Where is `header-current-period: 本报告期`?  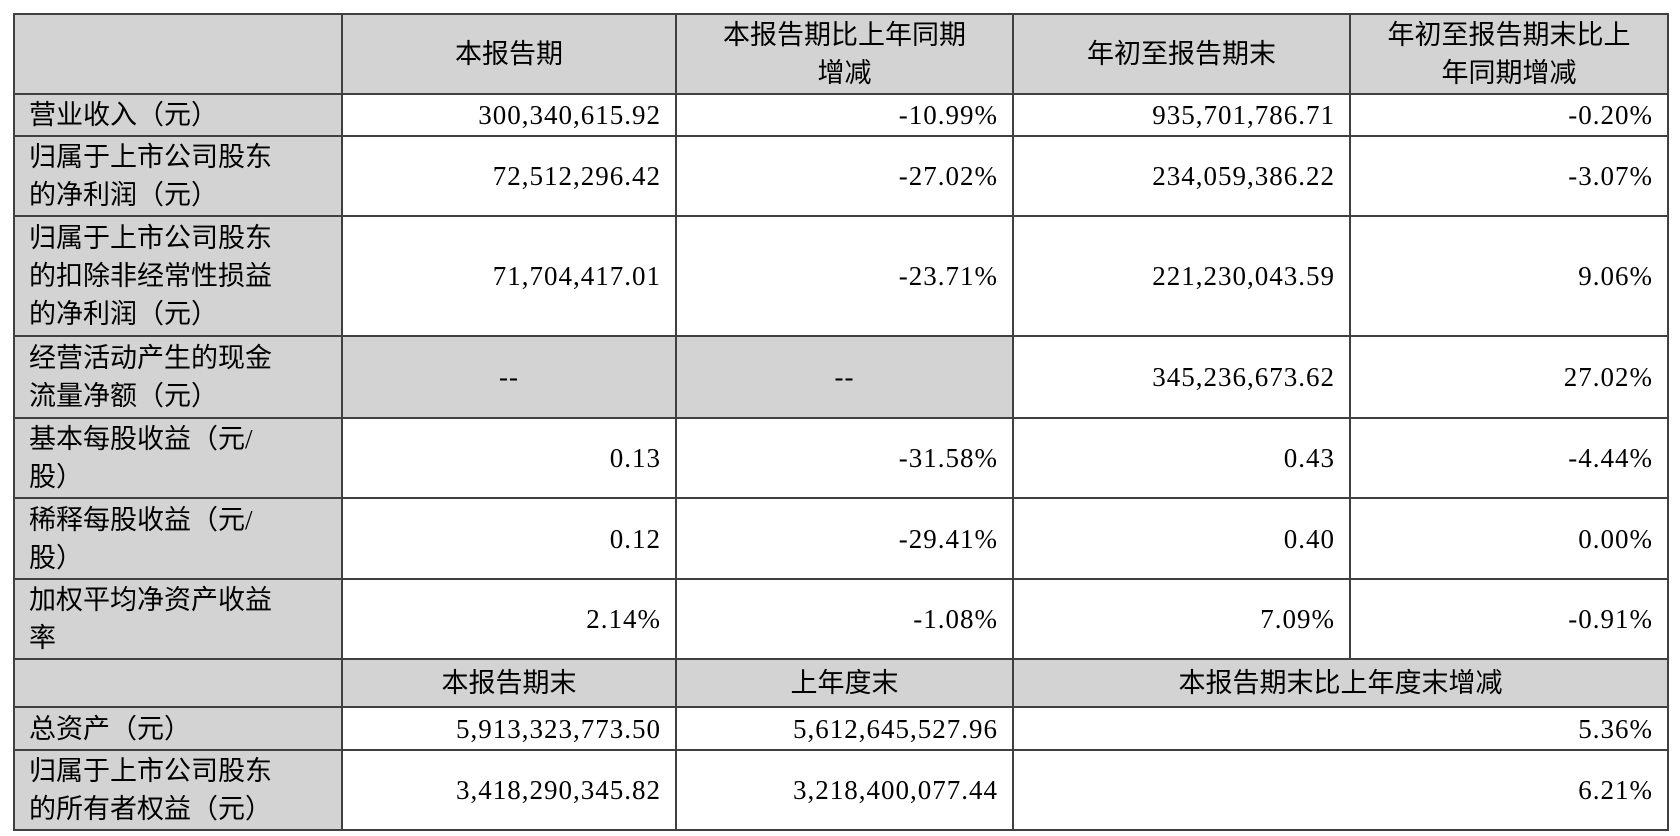
header-current-period: 本报告期 is located at coordinates (509, 54).